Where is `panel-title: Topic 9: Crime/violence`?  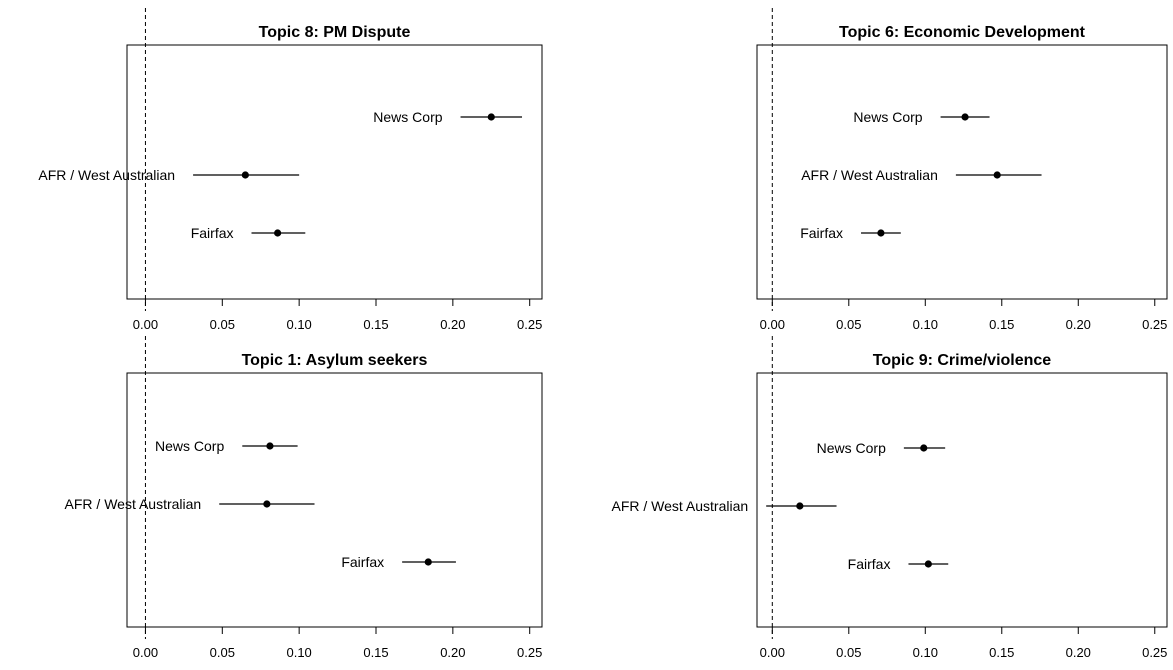
panel-title: Topic 9: Crime/violence is located at coordinates (962, 360).